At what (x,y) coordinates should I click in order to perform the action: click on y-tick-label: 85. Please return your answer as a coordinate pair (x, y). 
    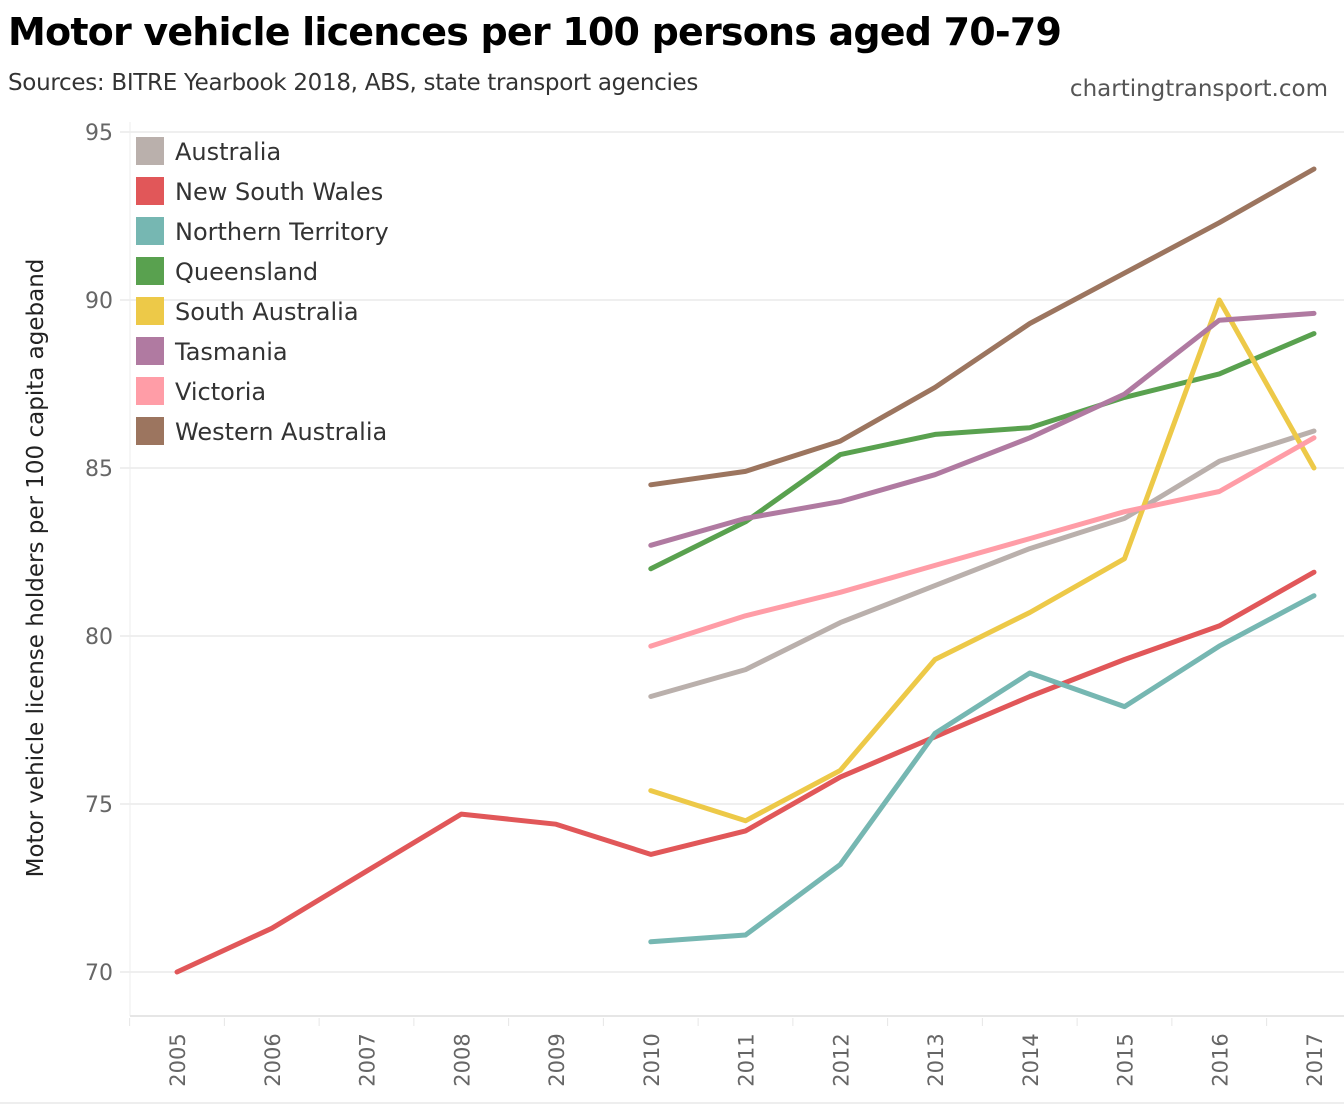
    Looking at the image, I should click on (99, 469).